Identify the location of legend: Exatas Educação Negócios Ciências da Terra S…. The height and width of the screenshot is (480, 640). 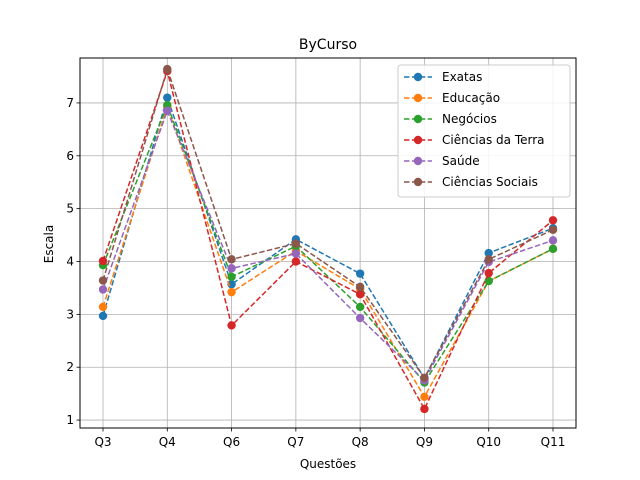
(484, 131).